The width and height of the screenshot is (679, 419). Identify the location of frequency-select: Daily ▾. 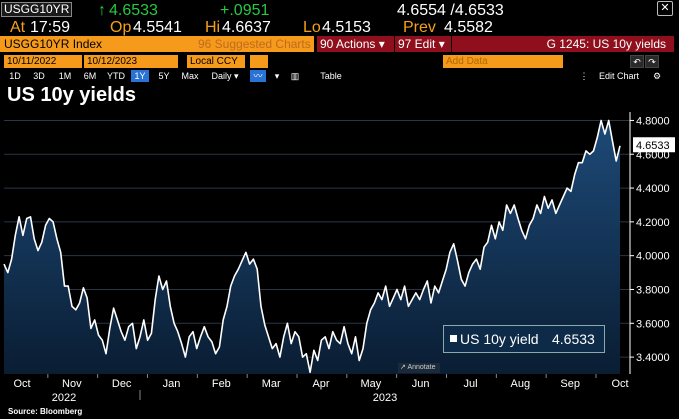
(225, 76).